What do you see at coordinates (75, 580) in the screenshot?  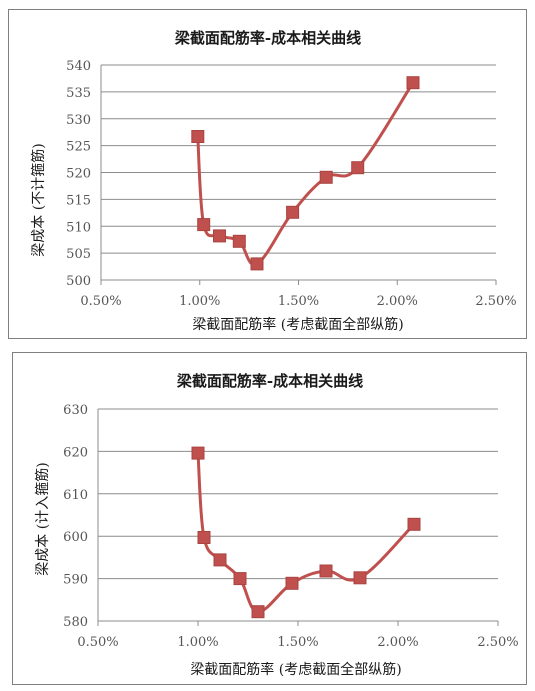 I see `y-tick-label: 590` at bounding box center [75, 580].